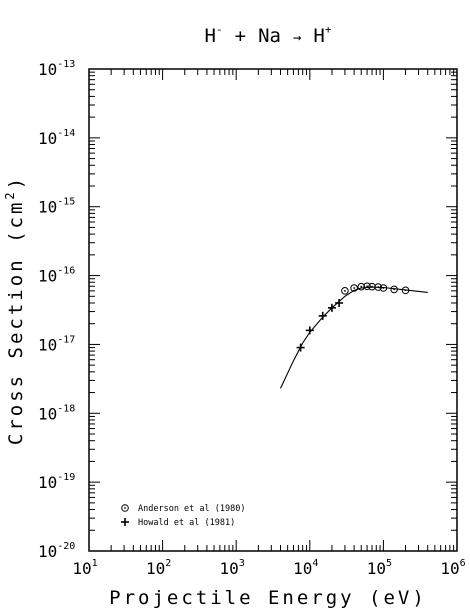 The height and width of the screenshot is (610, 470). I want to click on y-tick-label: 10-15, so click(56, 207).